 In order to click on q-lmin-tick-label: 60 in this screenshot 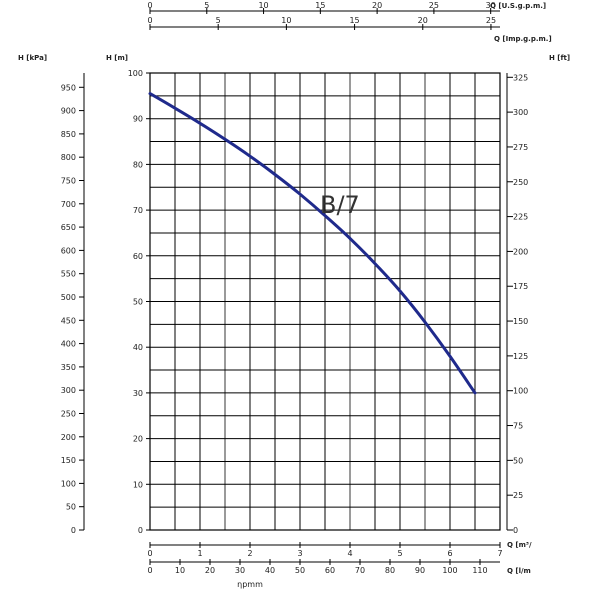, I will do `click(330, 570)`.